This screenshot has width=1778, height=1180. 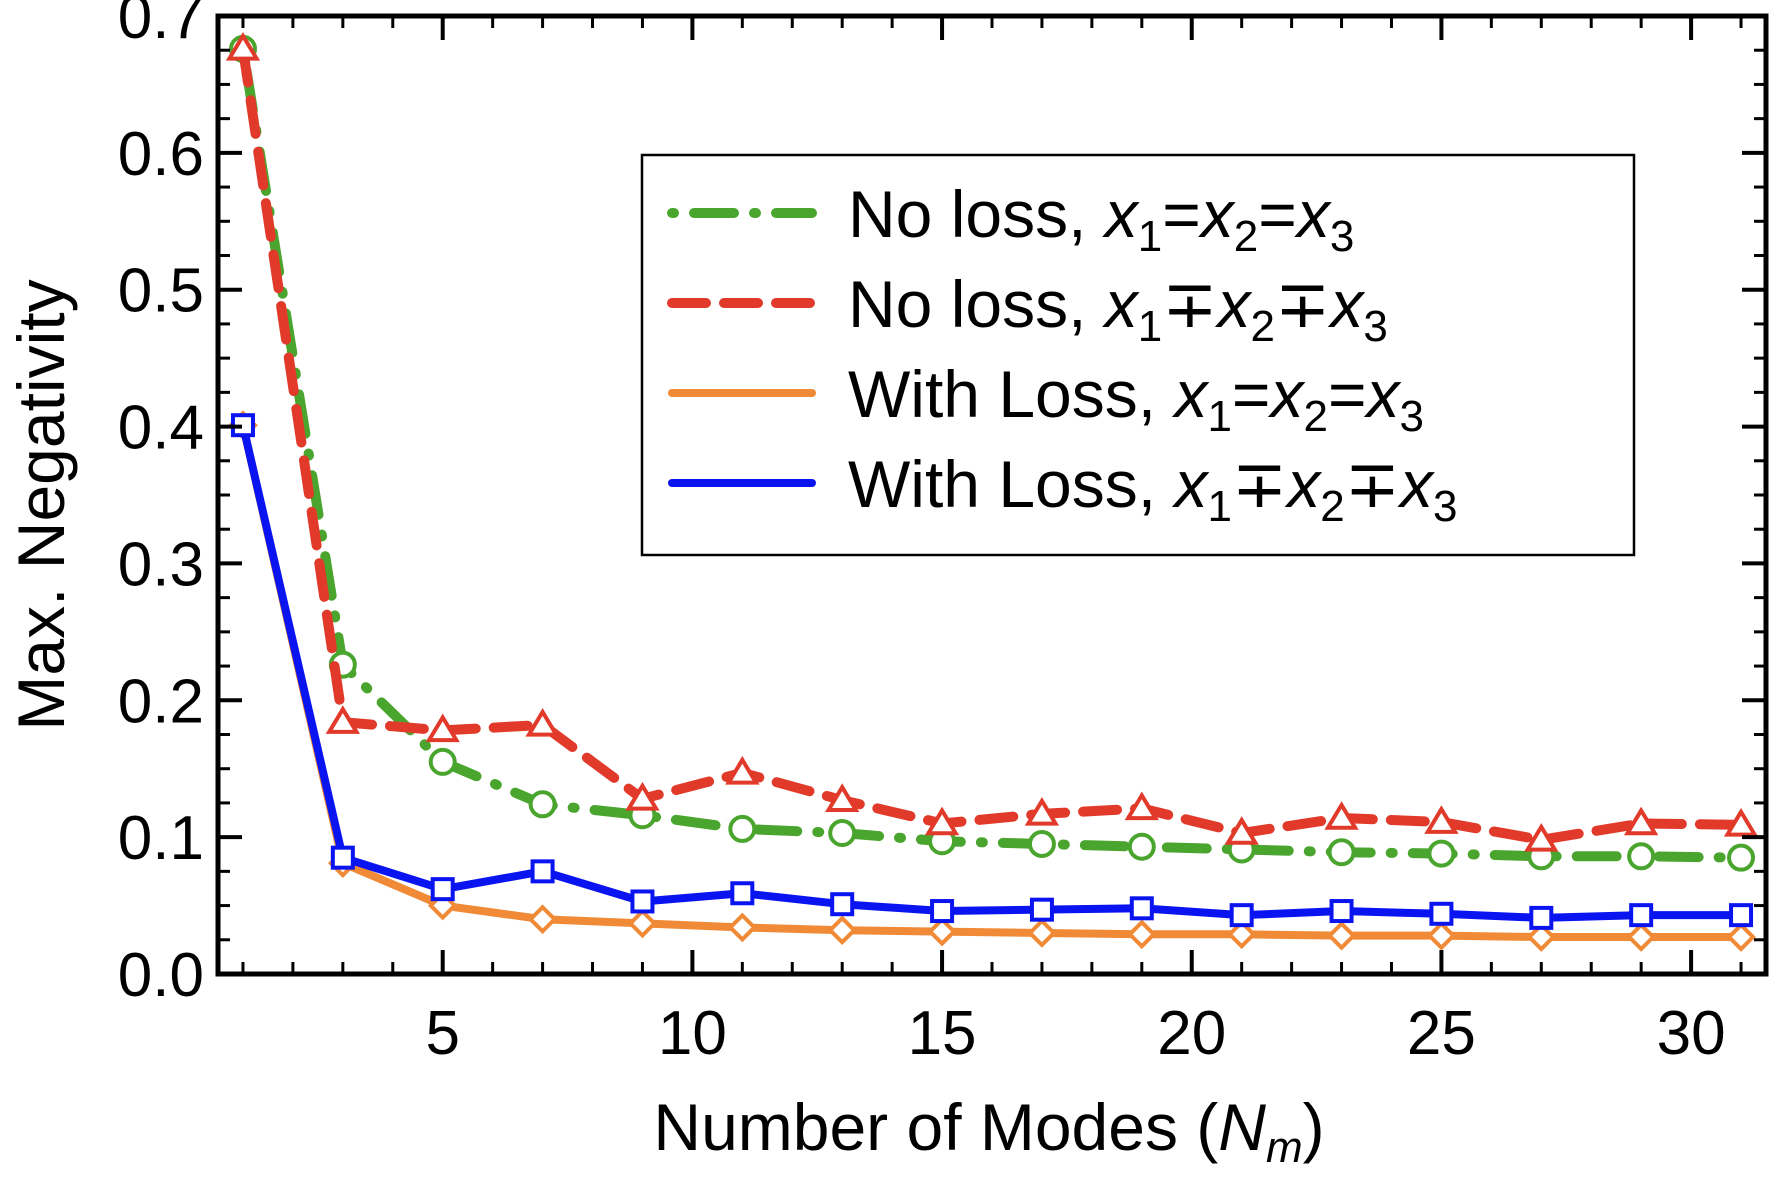 I want to click on x-axis-label-close: ), so click(x=1314, y=1127).